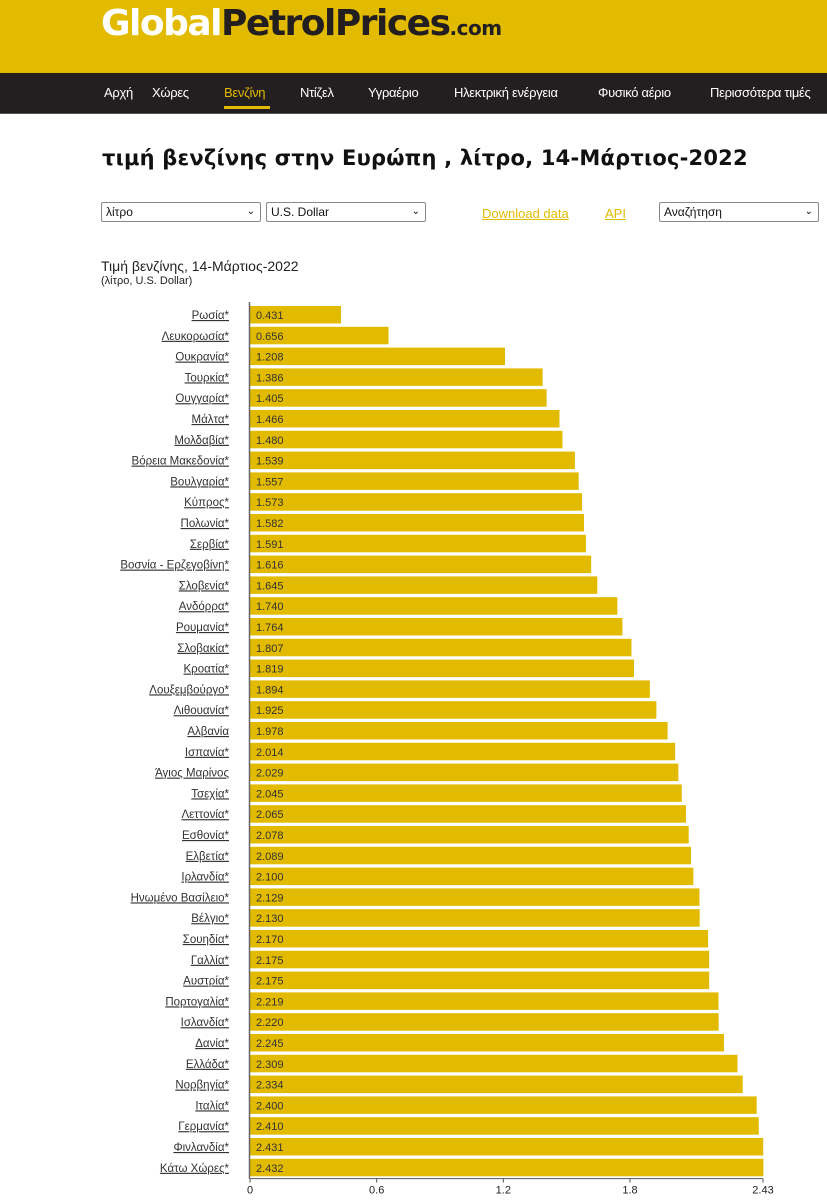 This screenshot has height=1200, width=827. Describe the element at coordinates (118, 92) in the screenshot. I see `nav-item-home: Αρχή` at that location.